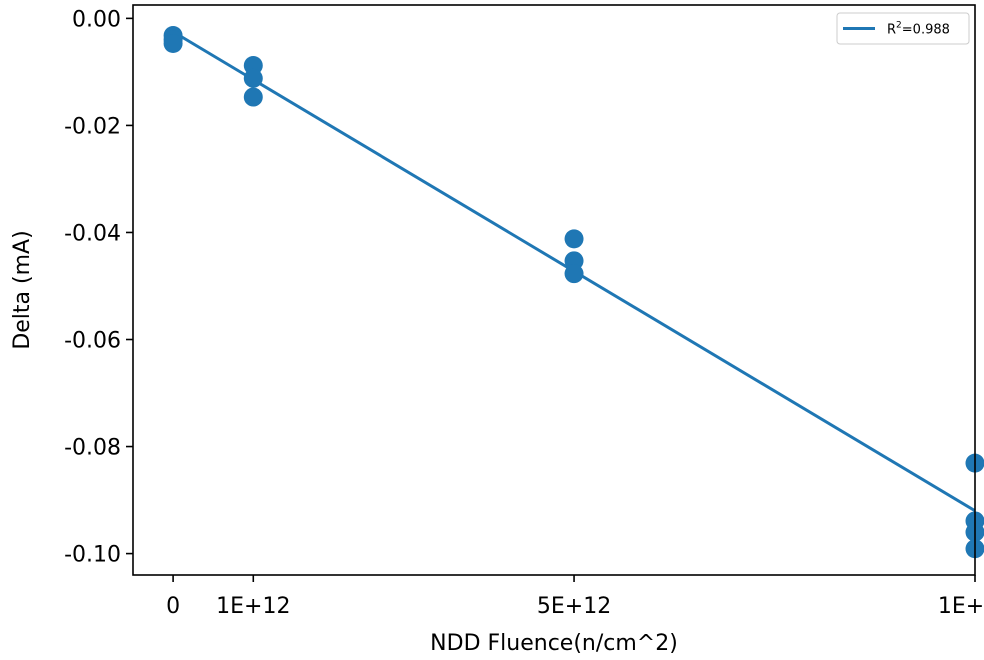 This screenshot has width=984, height=660. What do you see at coordinates (891, 30) in the screenshot?
I see `legend-label-base: R` at bounding box center [891, 30].